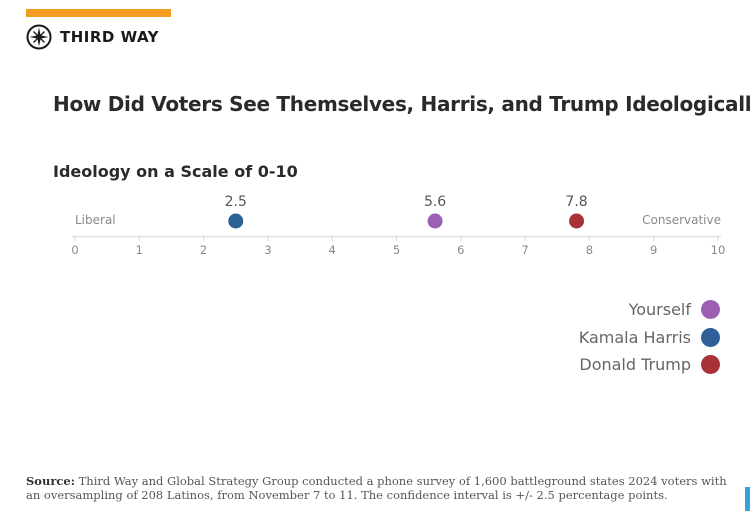 This screenshot has width=750, height=511. Describe the element at coordinates (589, 250) in the screenshot. I see `x-tick-label: 8` at that location.